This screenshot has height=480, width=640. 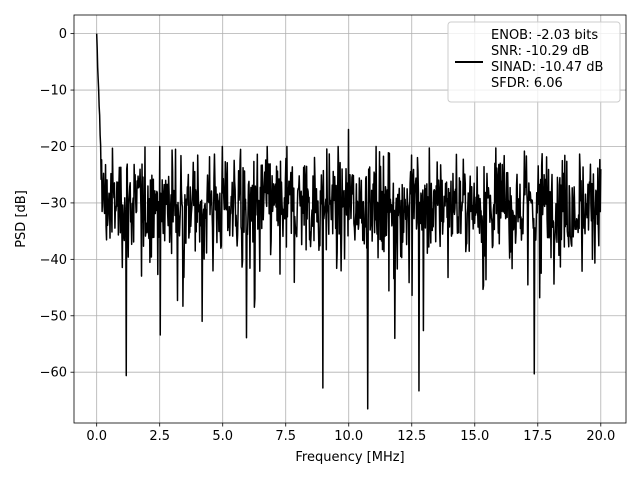 I want to click on legend-snr: SNR: -10.29 dB, so click(x=540, y=51).